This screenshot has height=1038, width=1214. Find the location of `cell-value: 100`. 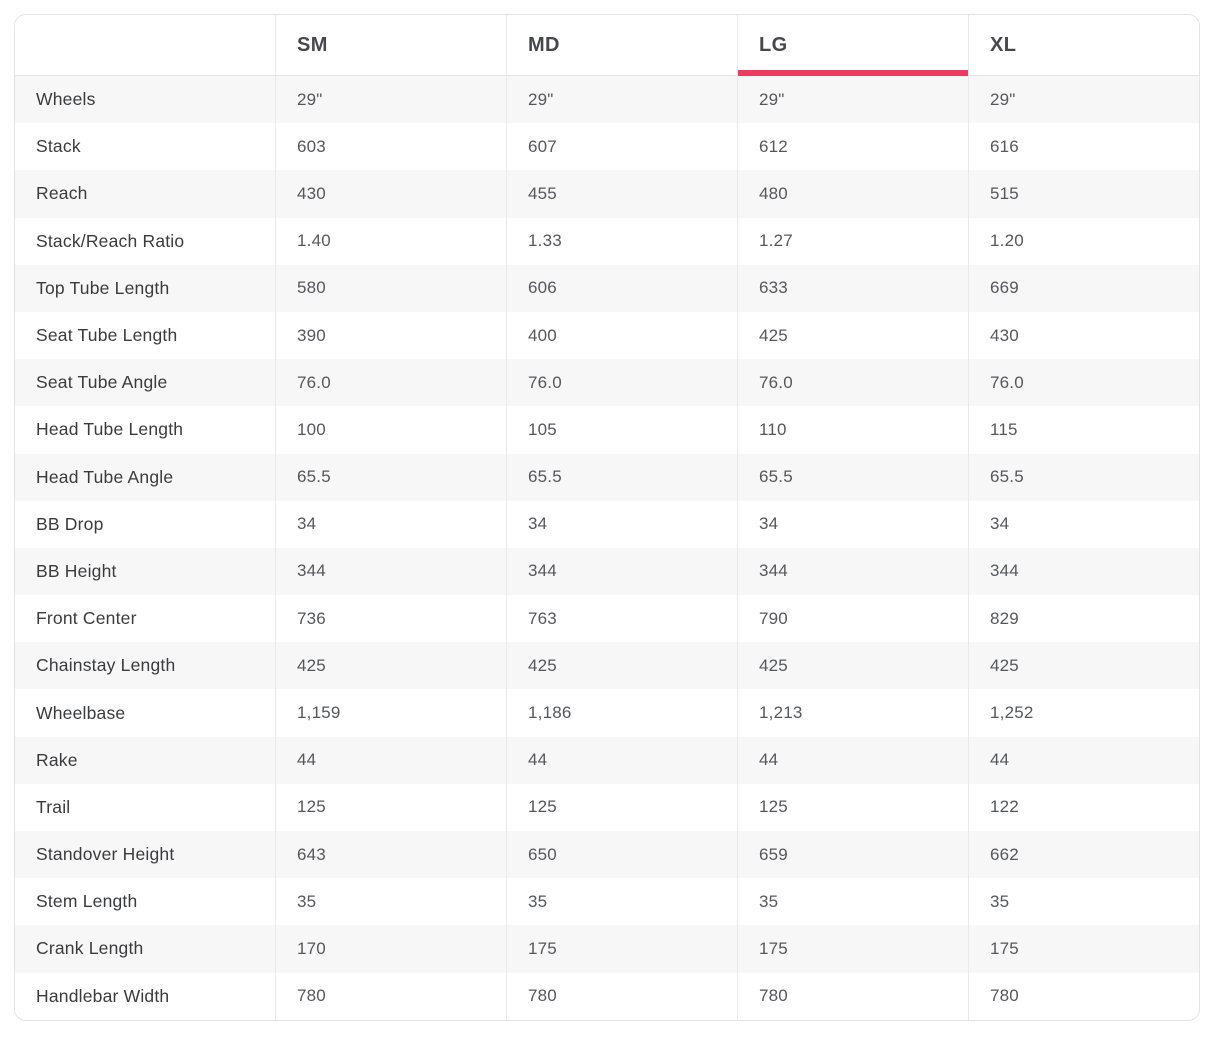

cell-value: 100 is located at coordinates (390, 430).